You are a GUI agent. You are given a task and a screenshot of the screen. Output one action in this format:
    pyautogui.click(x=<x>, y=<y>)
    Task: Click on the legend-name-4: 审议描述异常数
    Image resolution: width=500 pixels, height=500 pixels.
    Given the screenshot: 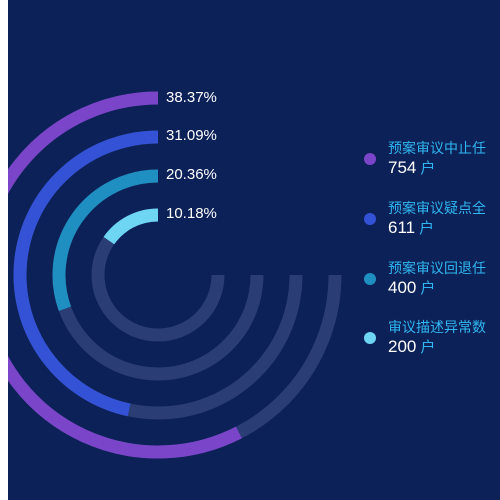 What is the action you would take?
    pyautogui.click(x=437, y=327)
    